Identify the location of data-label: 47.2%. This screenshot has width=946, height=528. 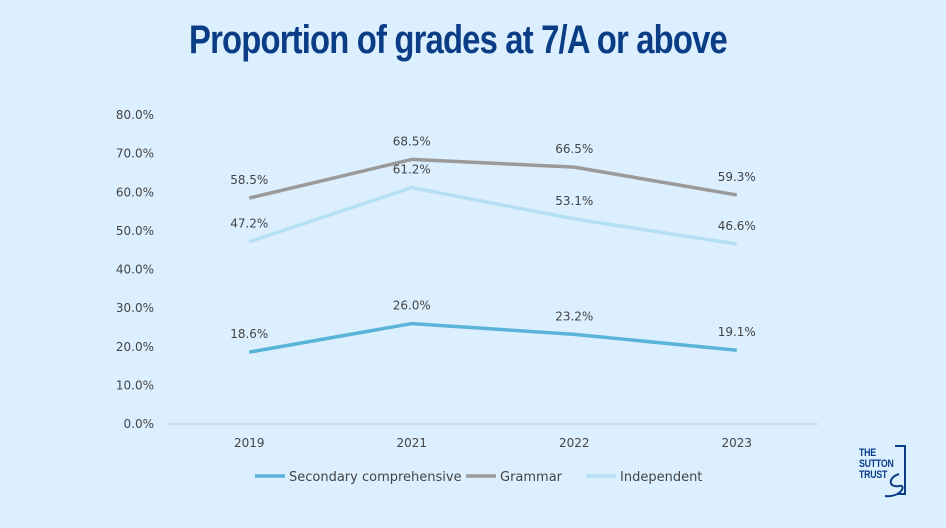
(249, 224).